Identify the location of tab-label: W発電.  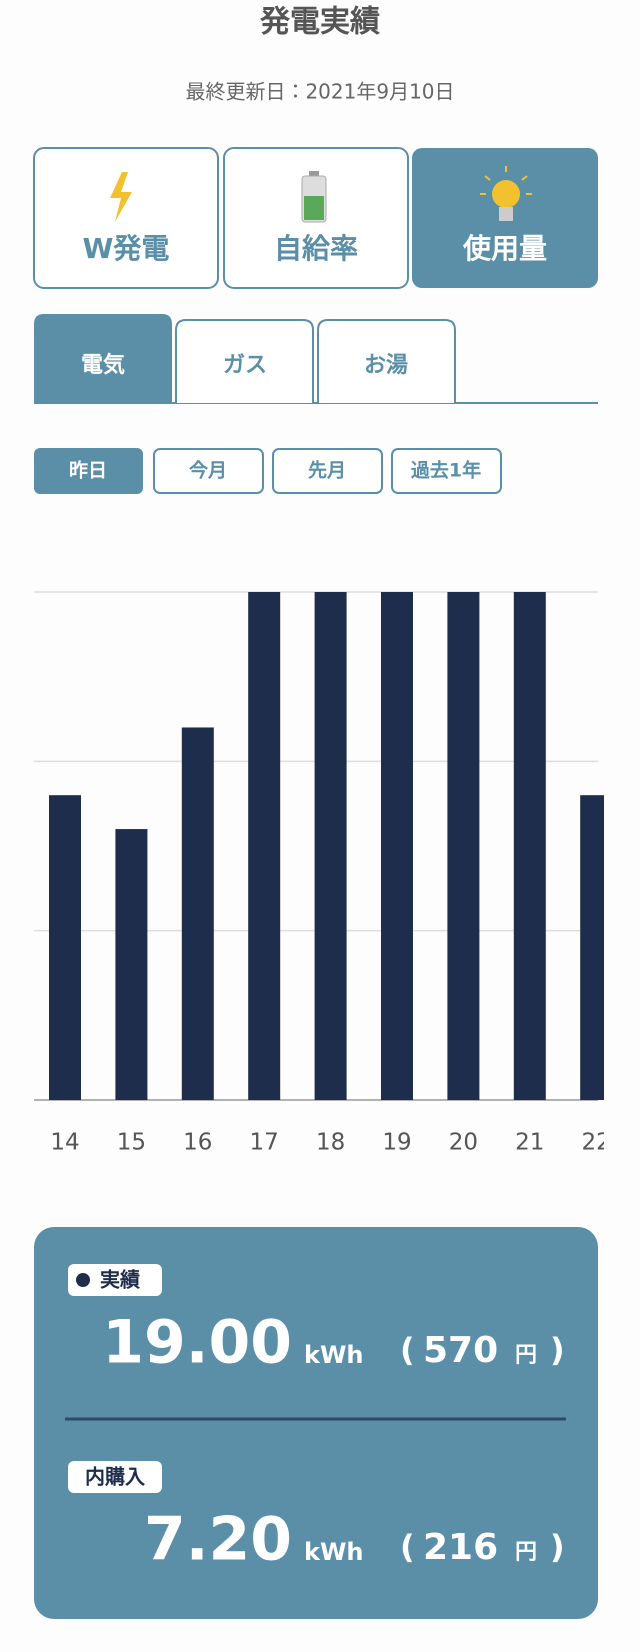
(126, 248).